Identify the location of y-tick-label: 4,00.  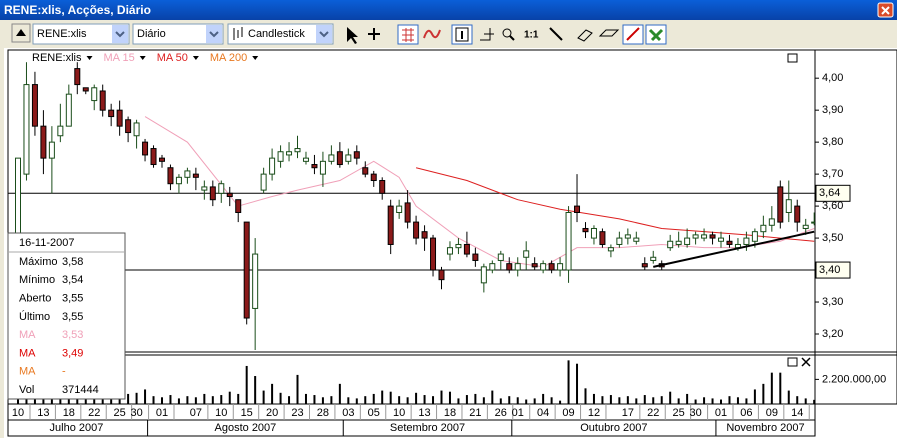
(832, 78).